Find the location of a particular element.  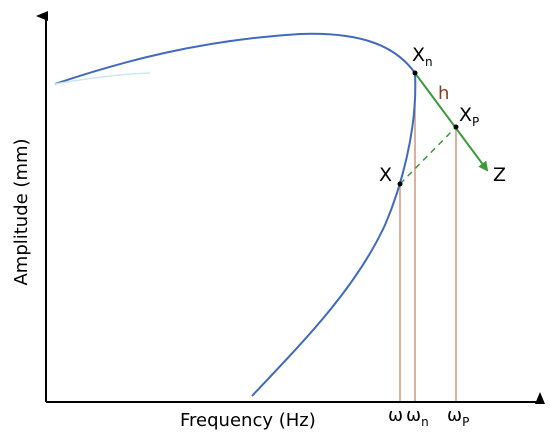

dashed-connector is located at coordinates (428, 155).